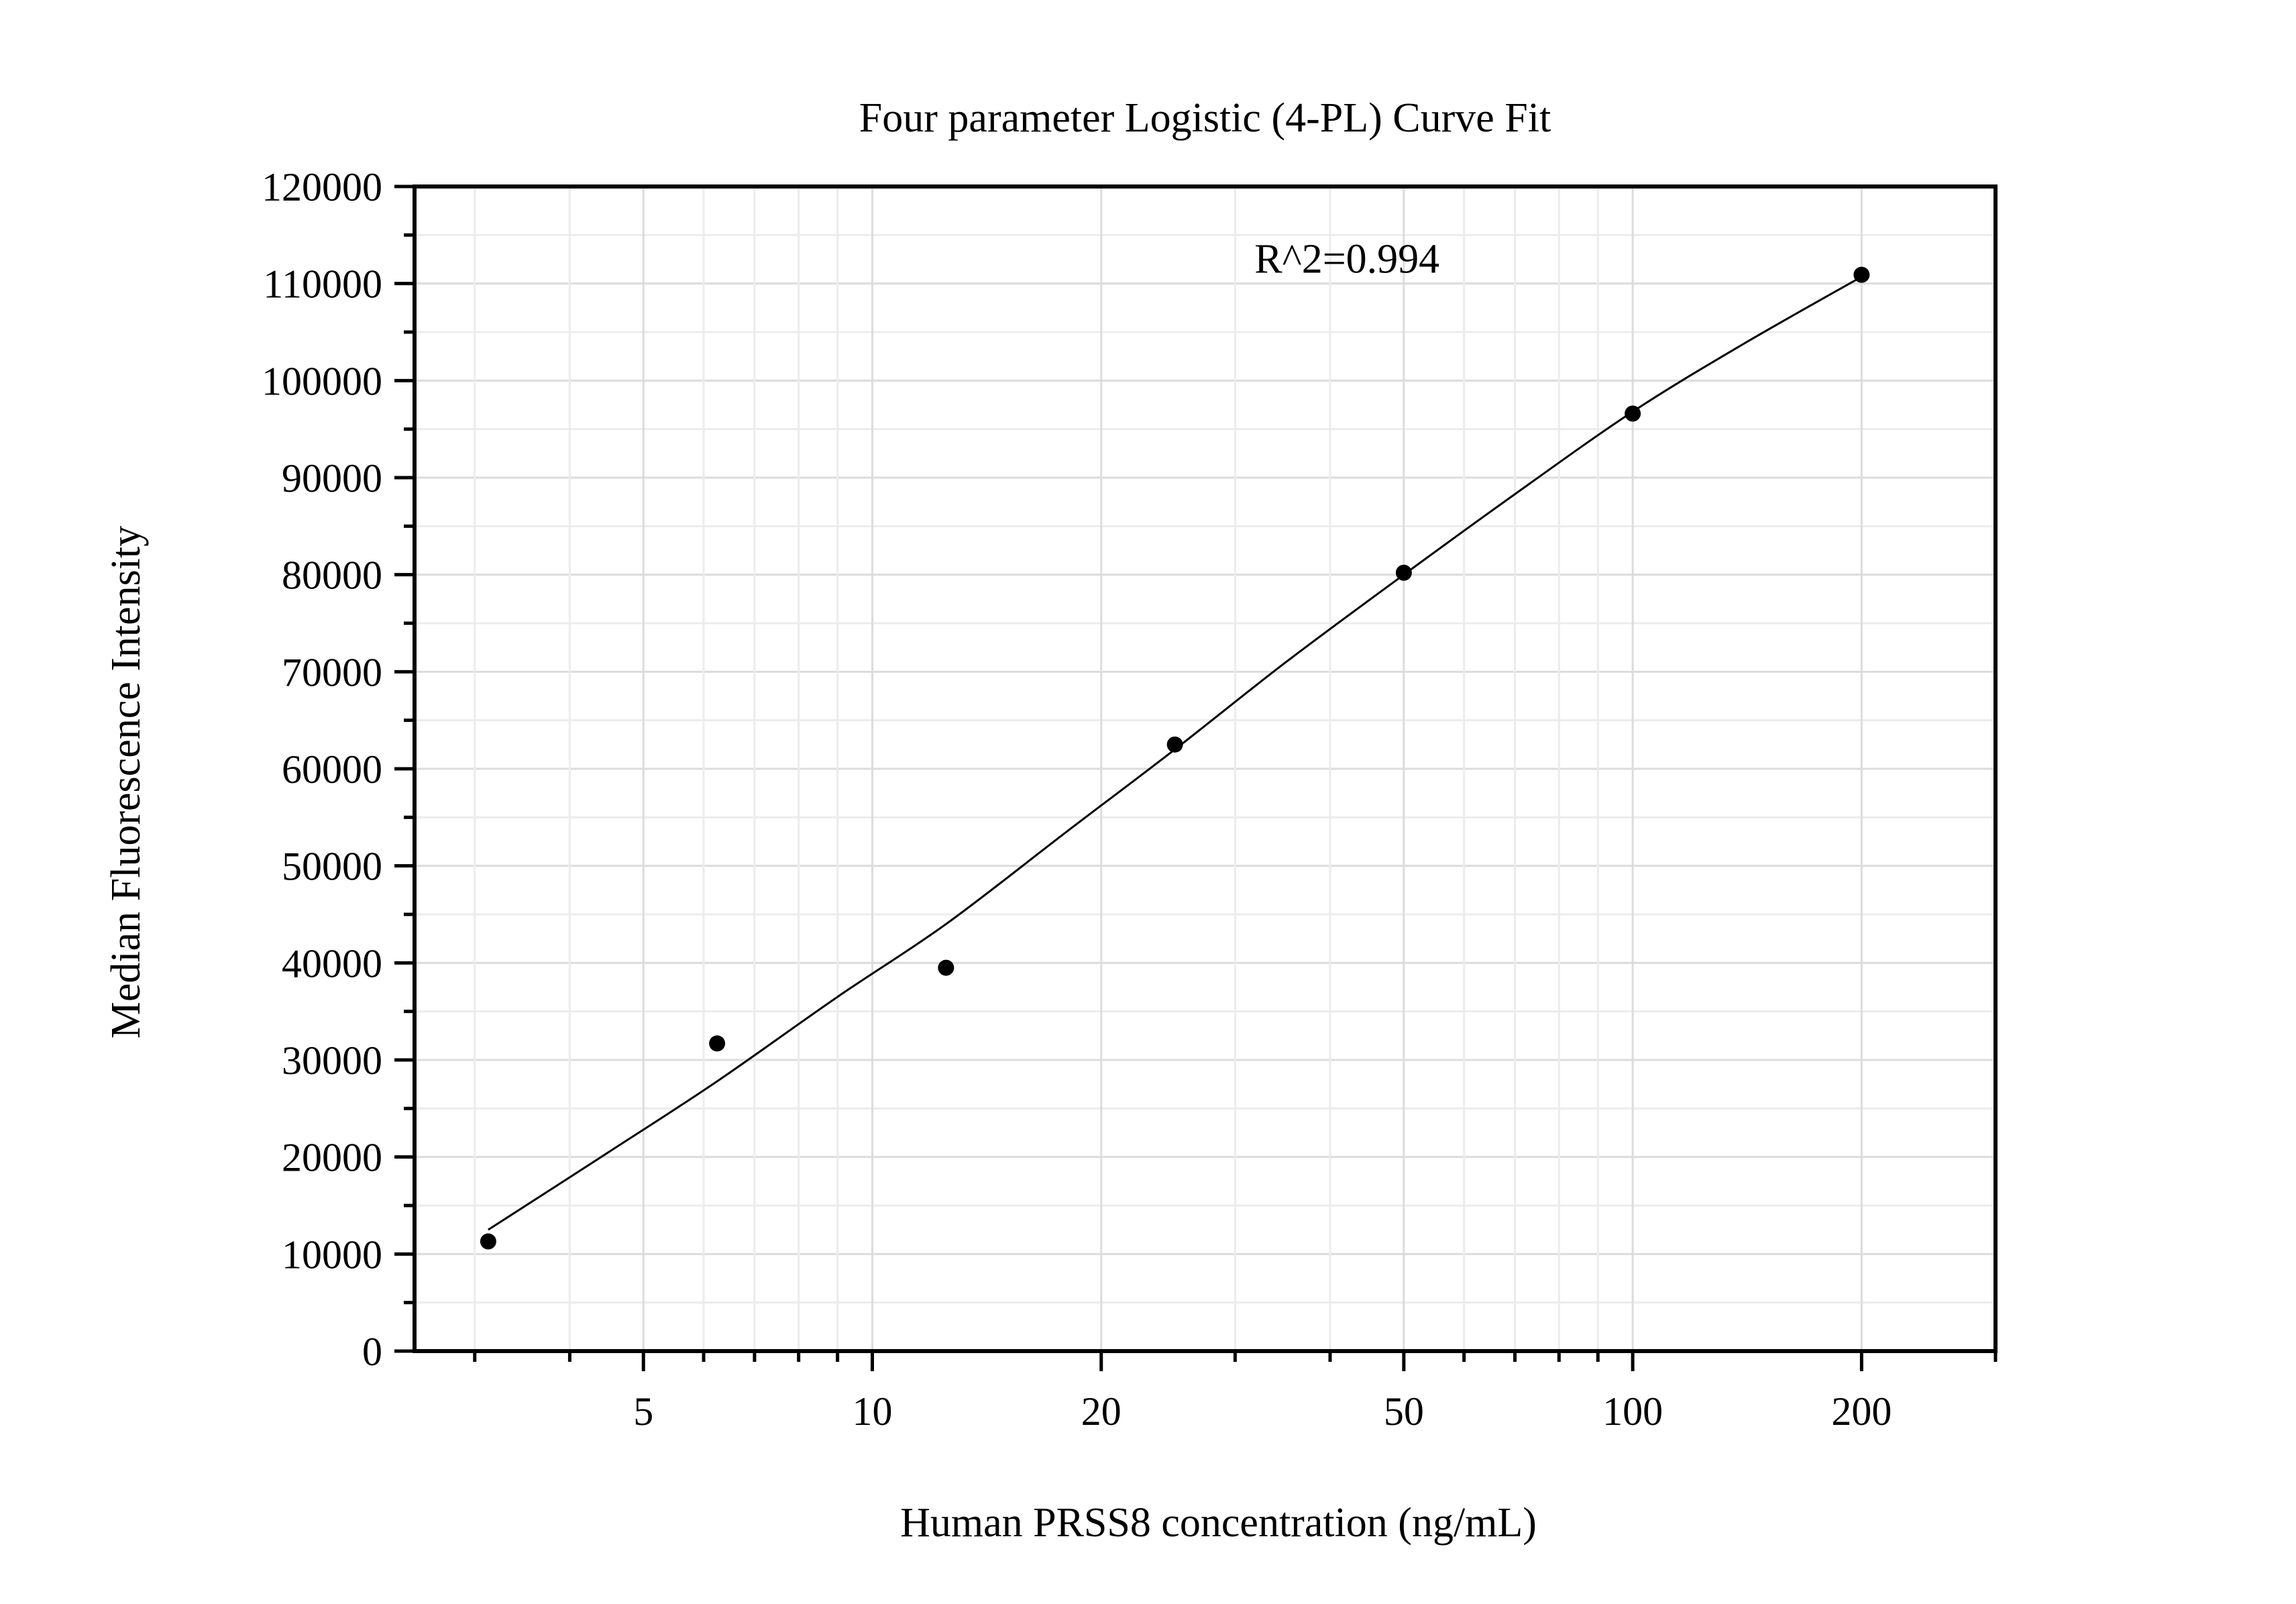 The height and width of the screenshot is (1604, 2296). What do you see at coordinates (1101, 1411) in the screenshot?
I see `x-tick-label: 20` at bounding box center [1101, 1411].